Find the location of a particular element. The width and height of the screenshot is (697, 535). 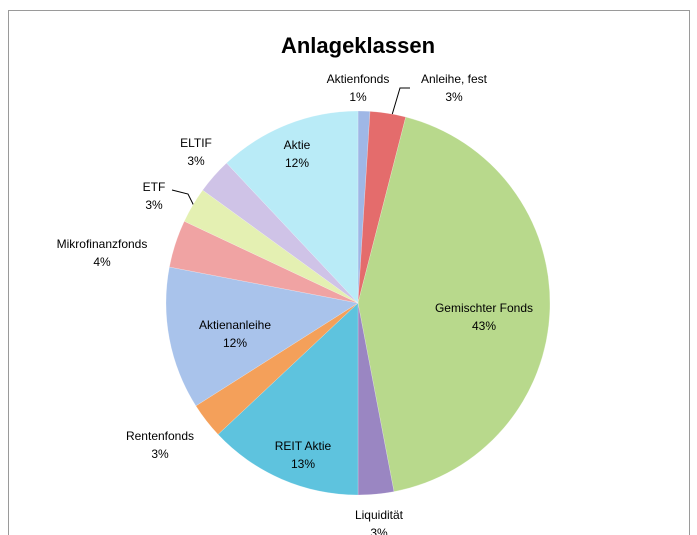

slice-value-label: 4% is located at coordinates (102, 262).